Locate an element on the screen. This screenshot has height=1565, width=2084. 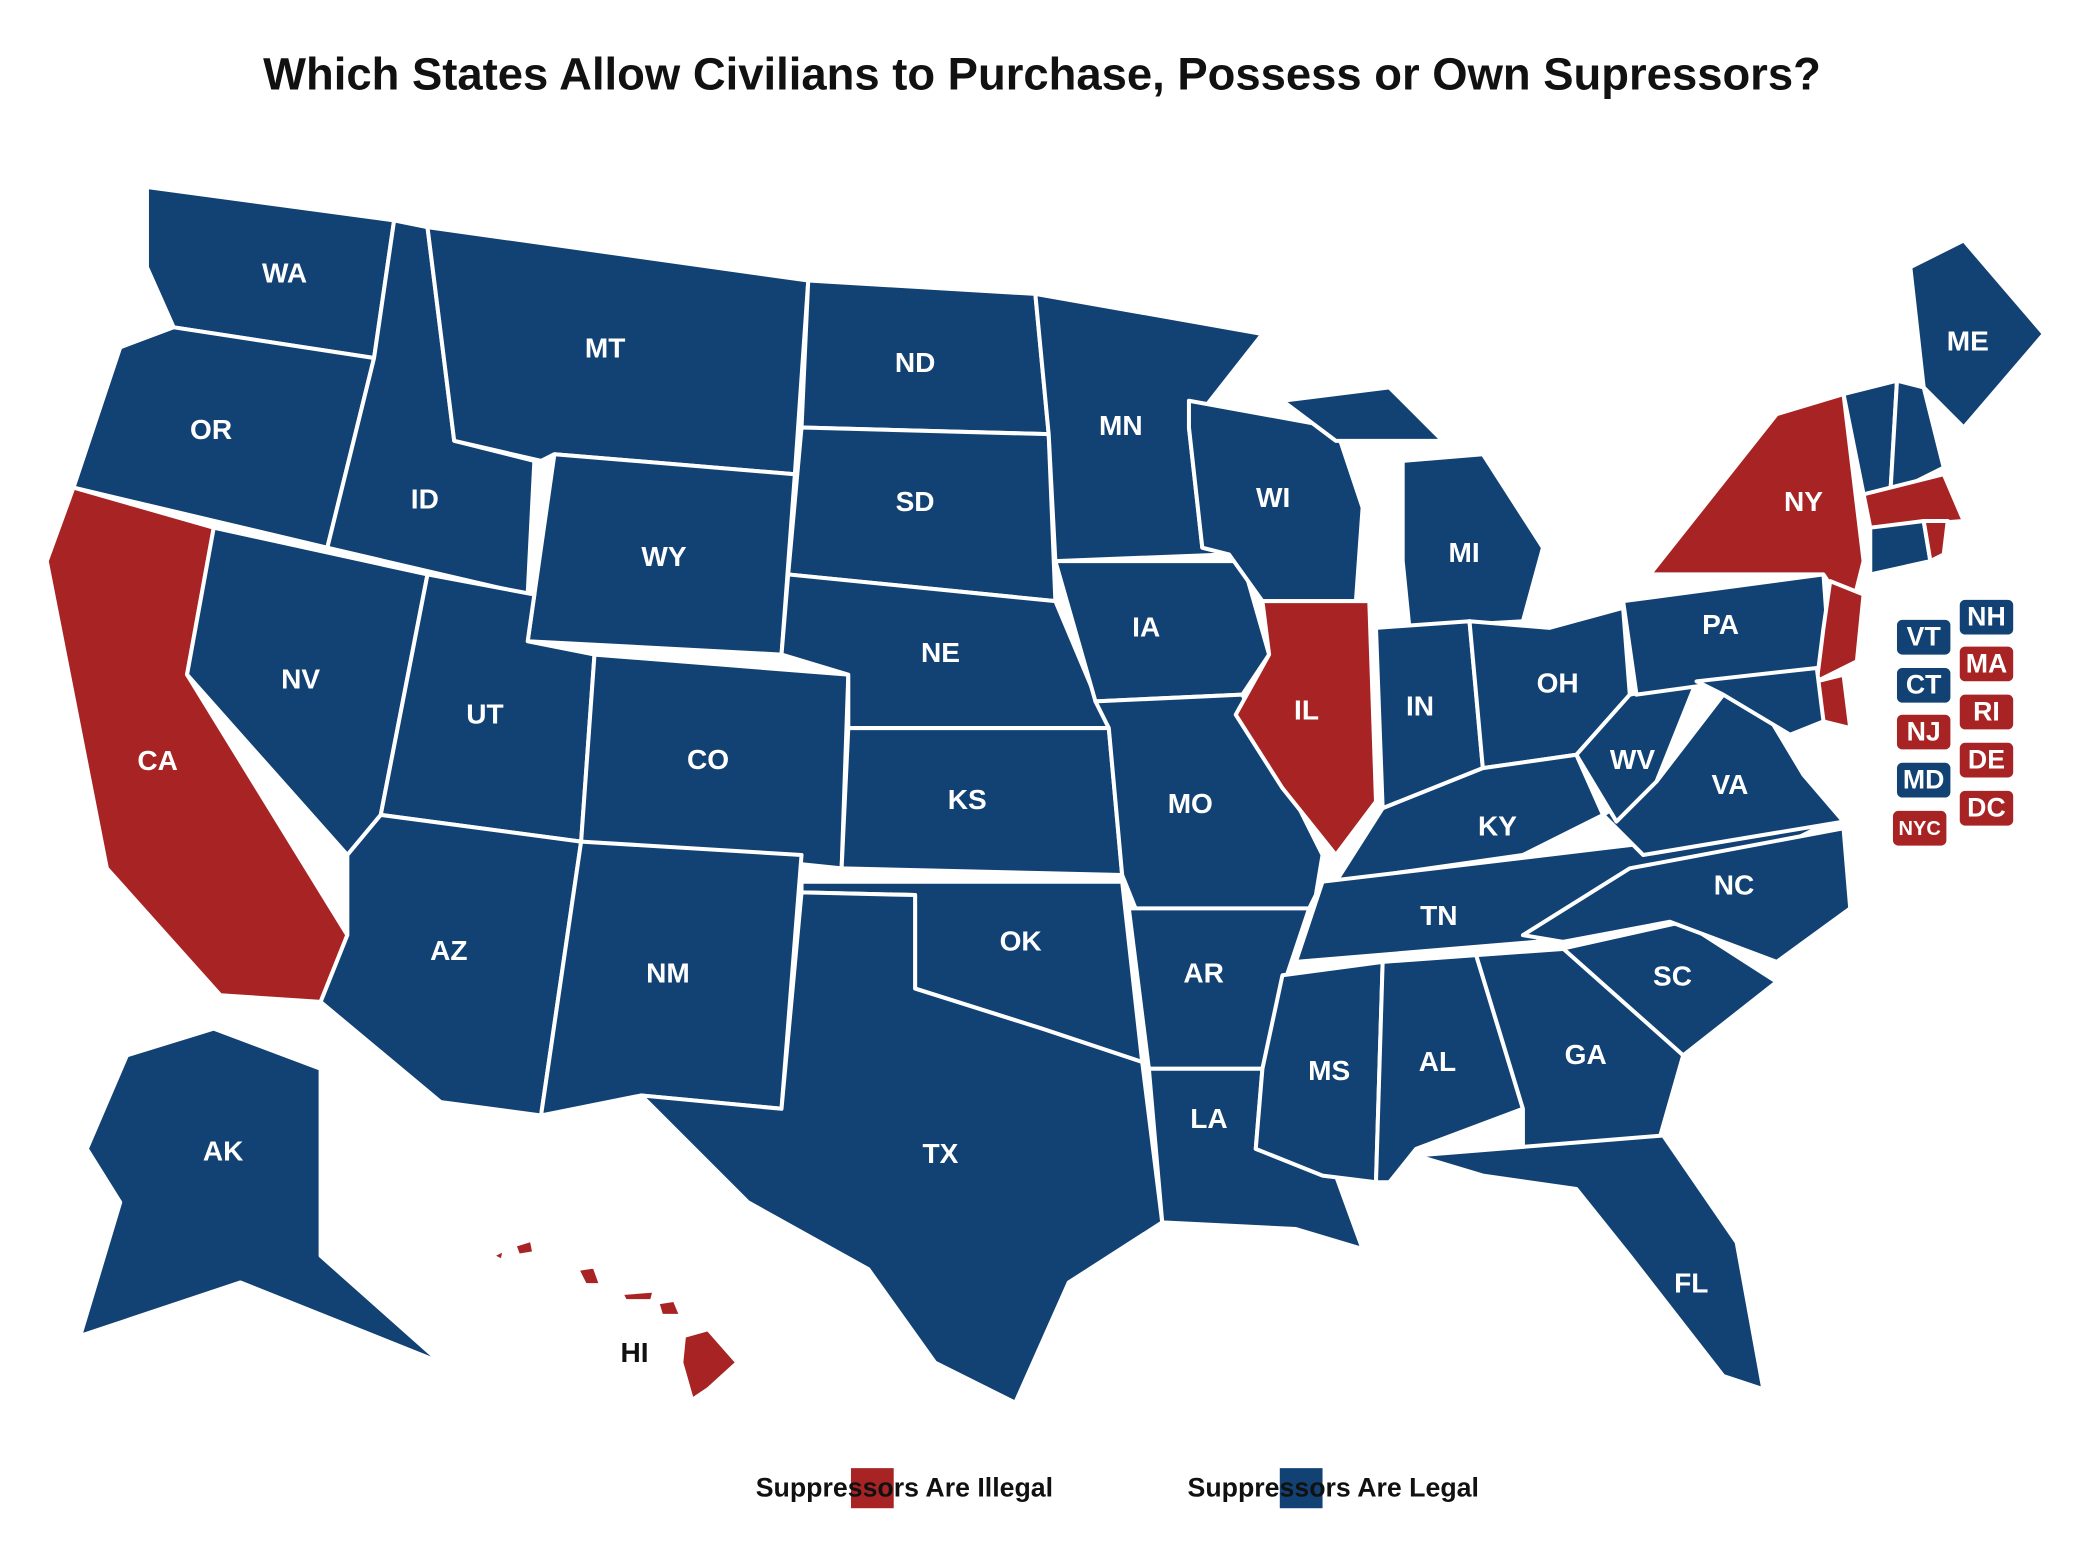
state-label: KS is located at coordinates (967, 799).